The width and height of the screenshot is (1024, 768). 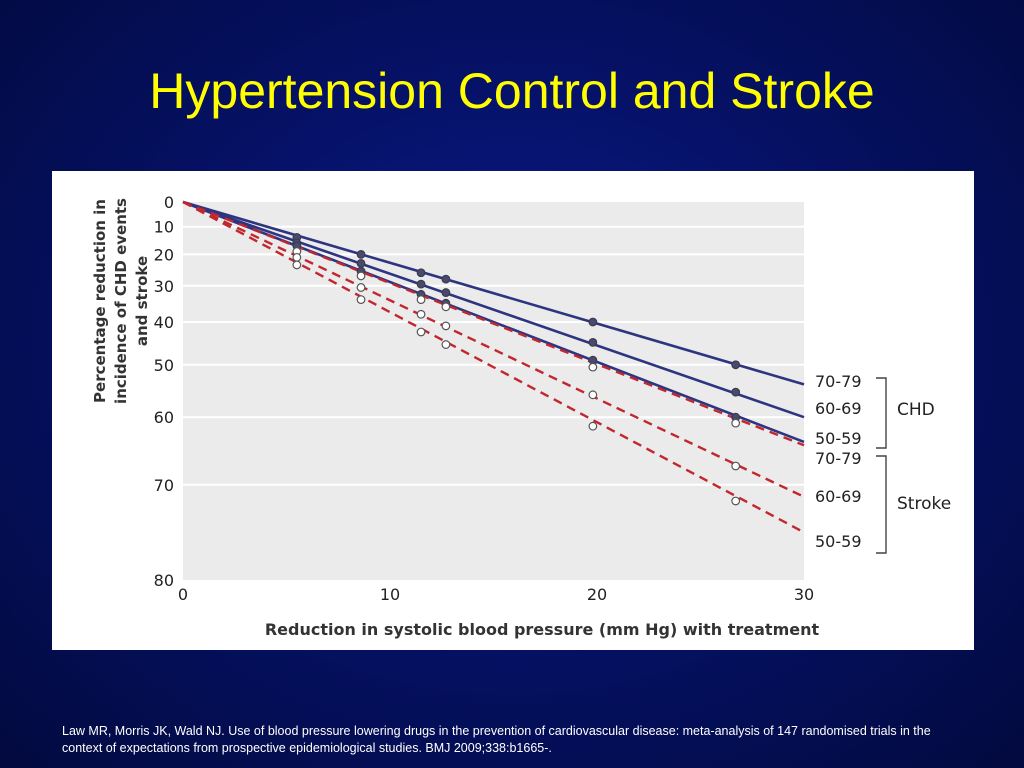 I want to click on legend-group-stroke: Stroke, so click(x=924, y=504).